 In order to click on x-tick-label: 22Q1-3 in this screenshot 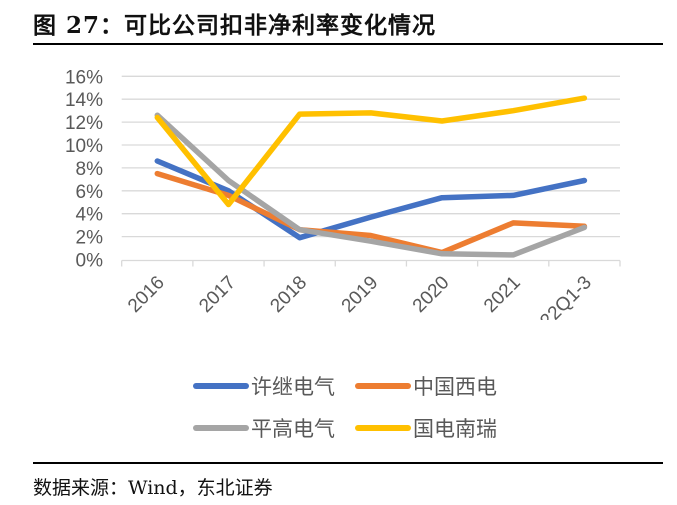, I will do `click(566, 296)`.